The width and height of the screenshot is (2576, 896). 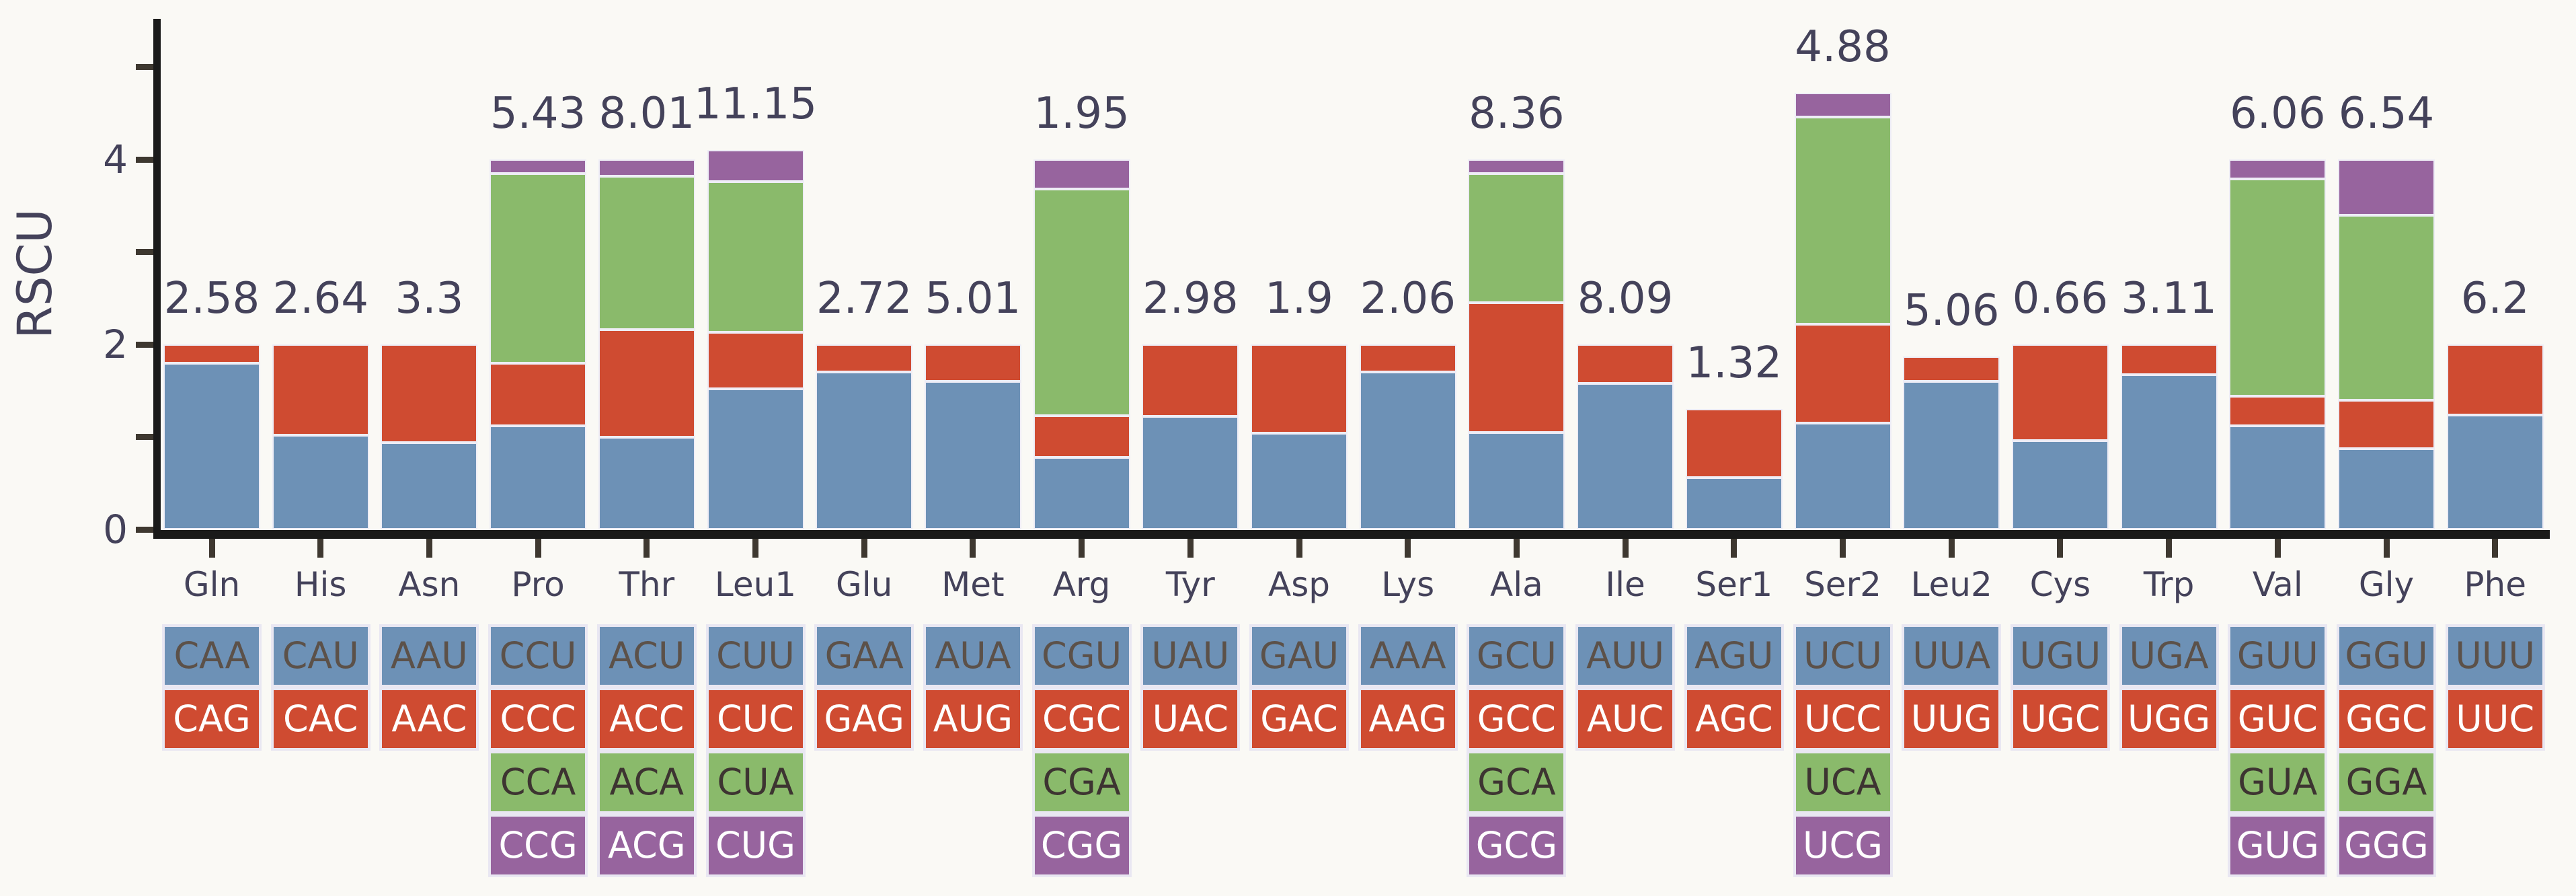 What do you see at coordinates (1952, 655) in the screenshot?
I see `codon-cell-UUA: UUA` at bounding box center [1952, 655].